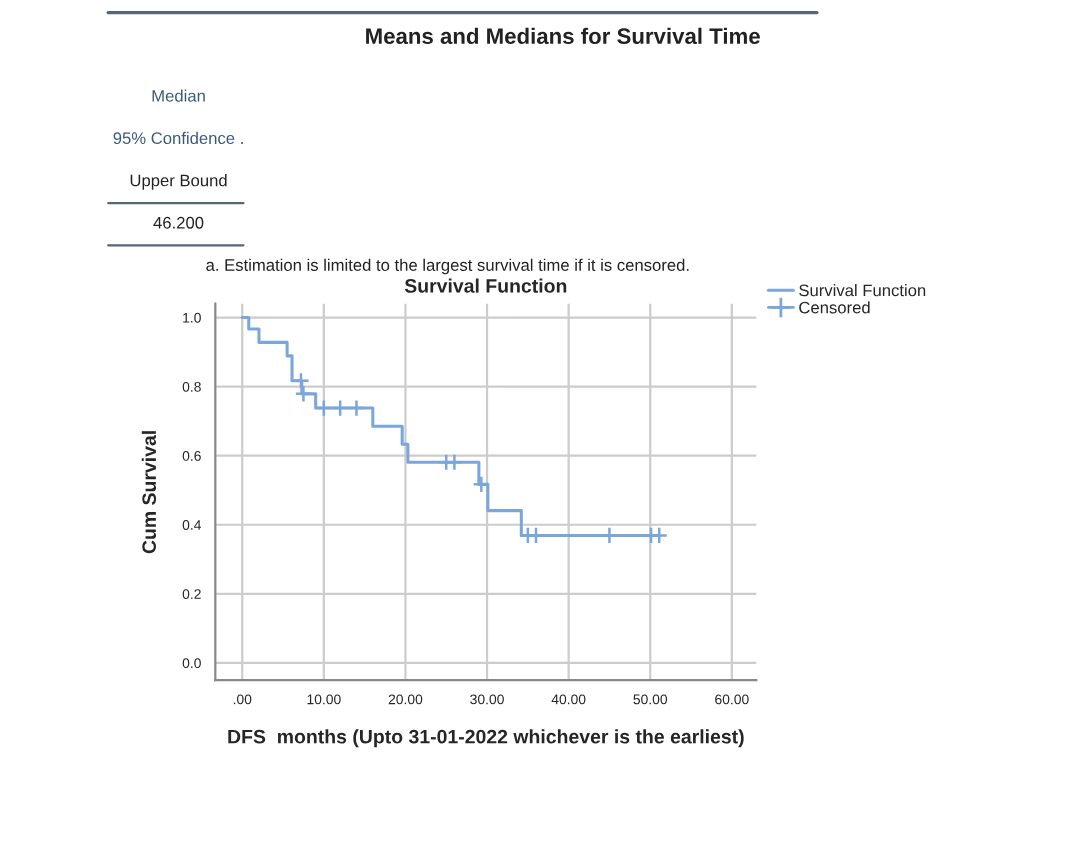 This screenshot has height=846, width=1082. I want to click on text: Upper Bound, so click(178, 182).